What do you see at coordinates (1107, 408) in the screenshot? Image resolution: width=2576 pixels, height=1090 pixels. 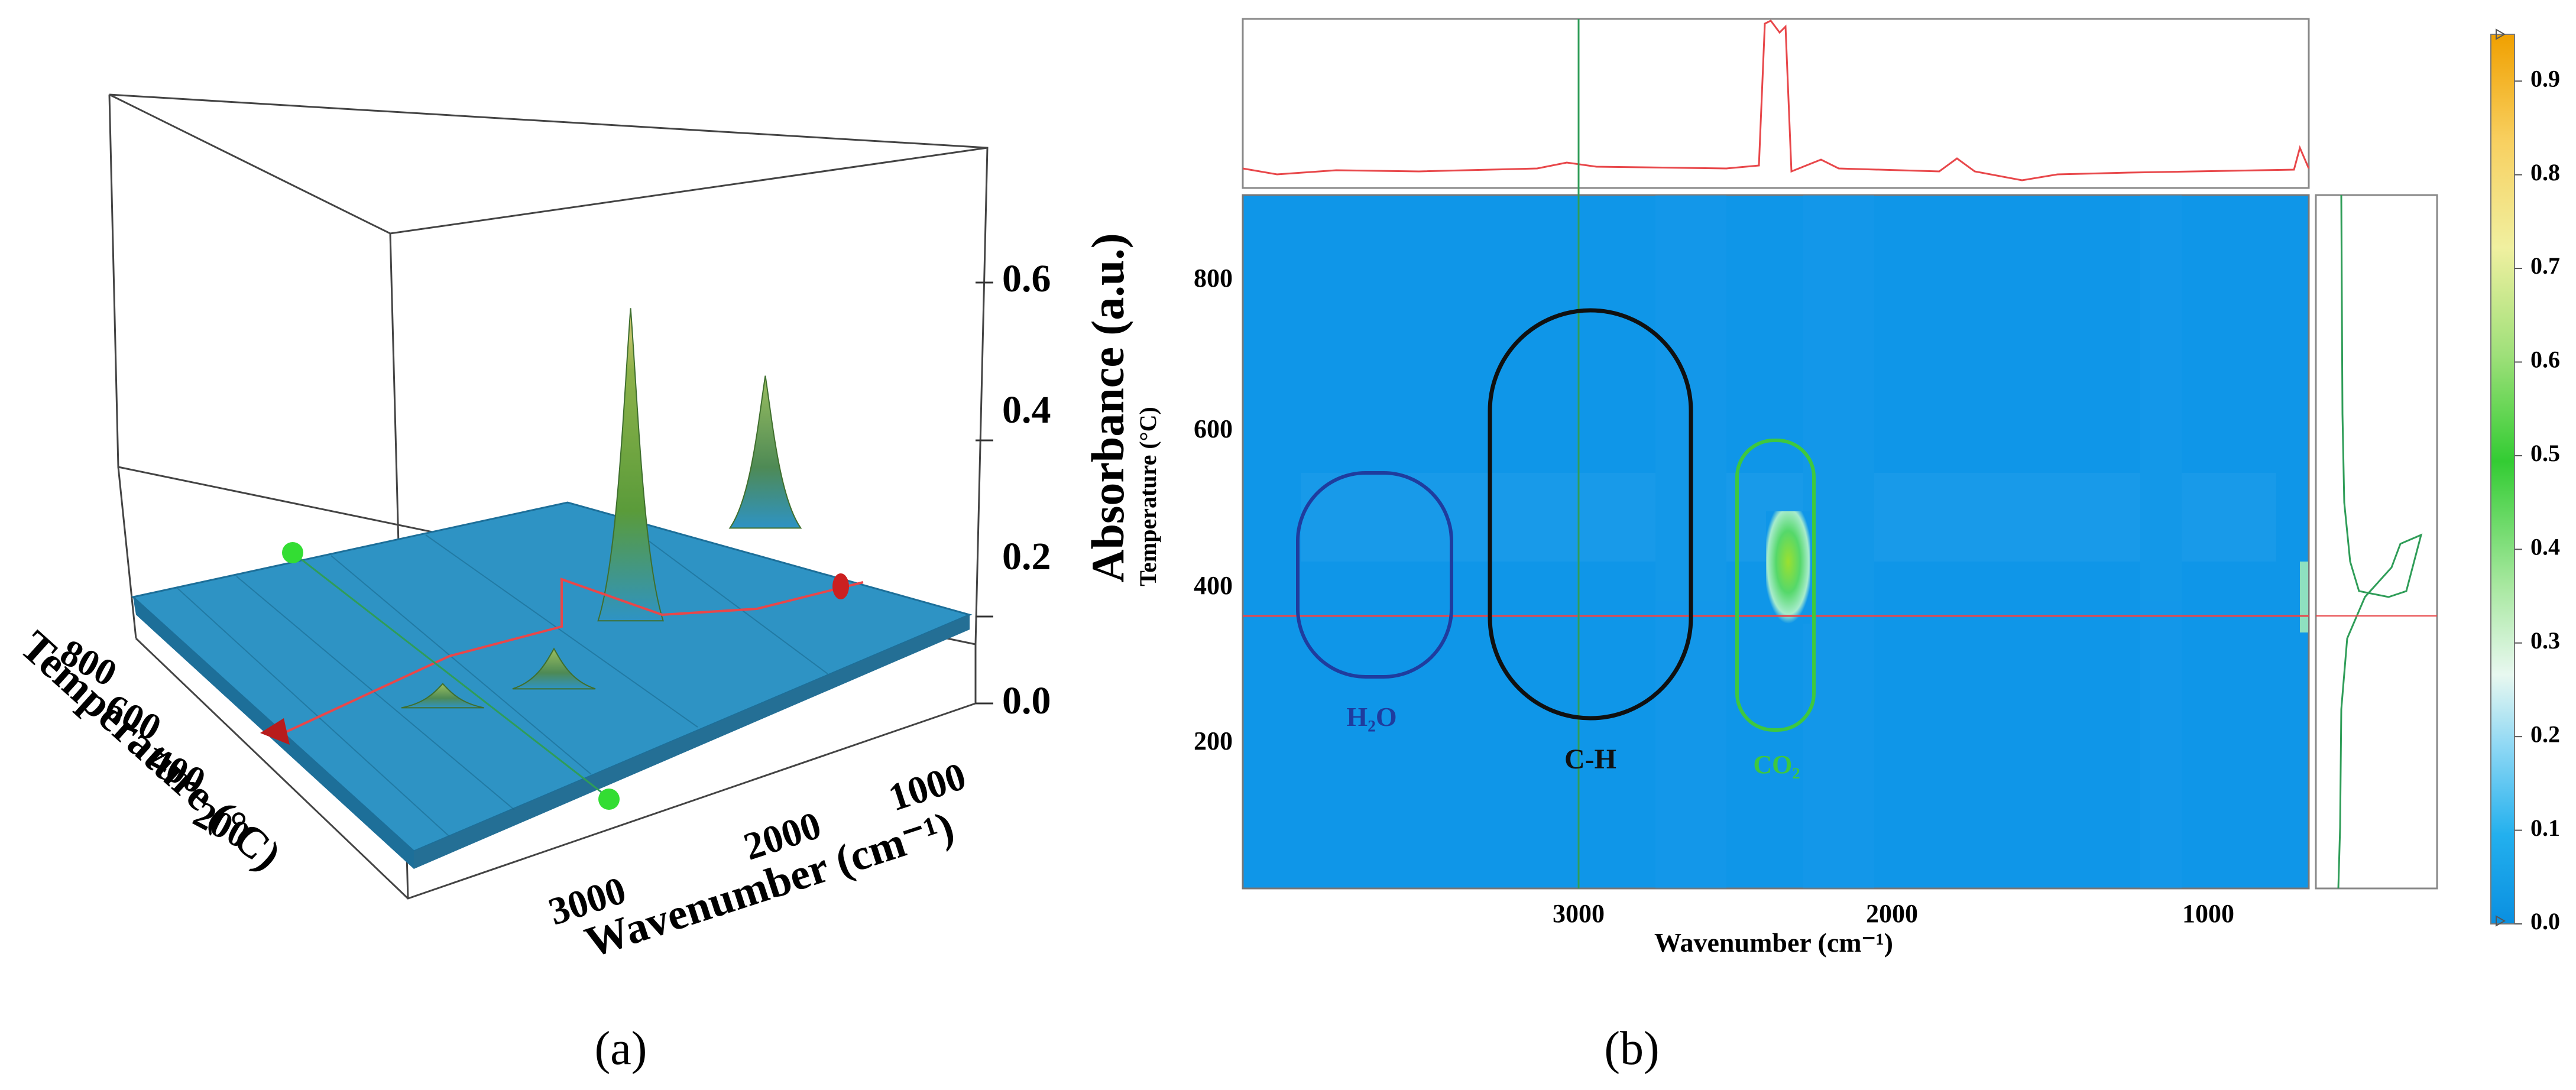 I see `z-axis-title: Absorbance (a.u.)` at bounding box center [1107, 408].